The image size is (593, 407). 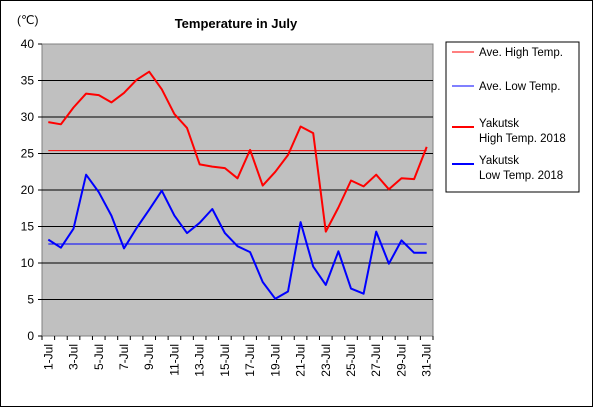 What do you see at coordinates (519, 87) in the screenshot?
I see `legend-label: Ave. Low Temp.` at bounding box center [519, 87].